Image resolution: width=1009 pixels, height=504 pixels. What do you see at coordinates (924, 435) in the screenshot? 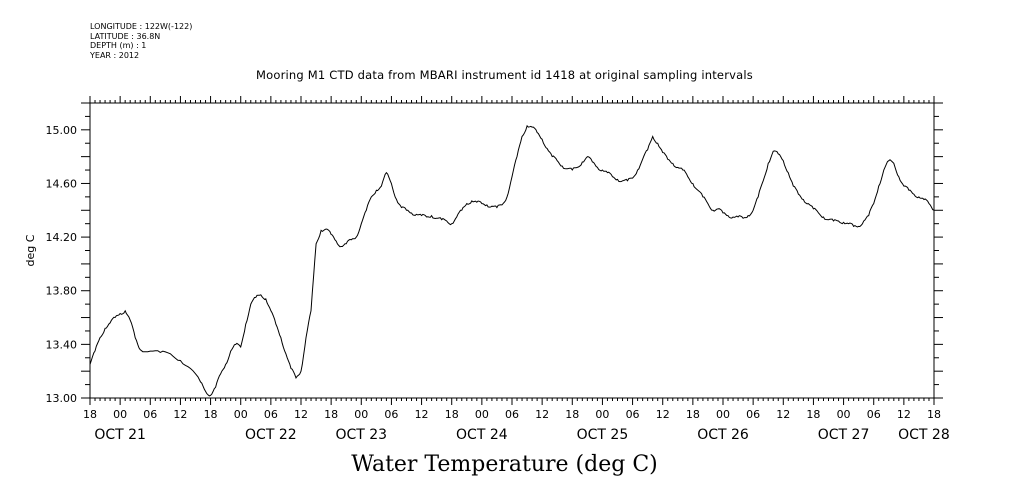
I see `x-day-label: OCT 28` at bounding box center [924, 435].